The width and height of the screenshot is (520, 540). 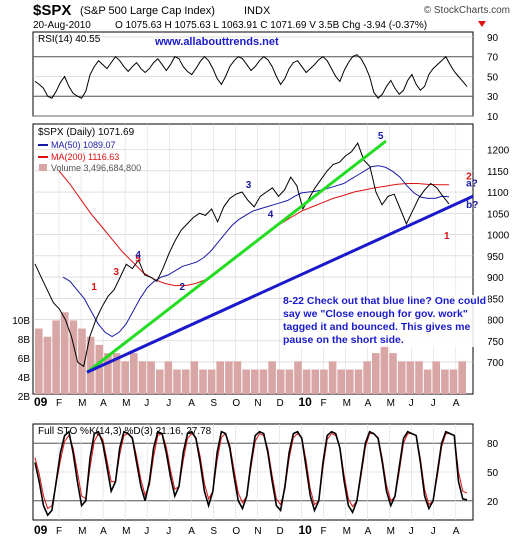 What do you see at coordinates (472, 205) in the screenshot?
I see `wave-label: b?` at bounding box center [472, 205].